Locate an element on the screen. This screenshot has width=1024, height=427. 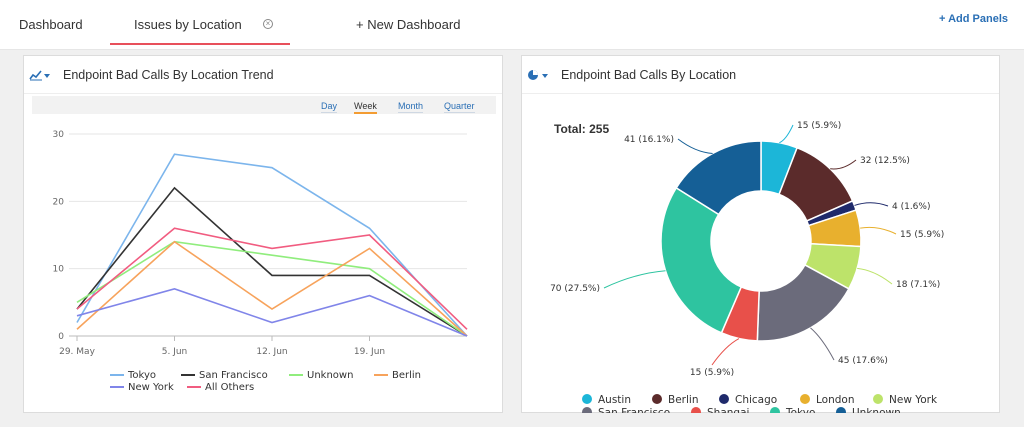
line-chart-icon is located at coordinates (40, 77).